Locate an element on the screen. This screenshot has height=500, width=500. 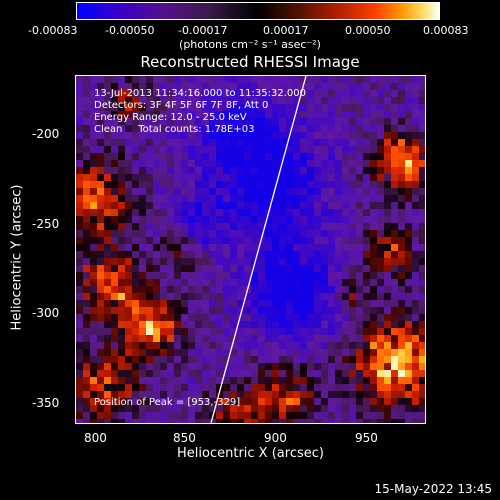
y-tick-label: -200 is located at coordinates (46, 134).